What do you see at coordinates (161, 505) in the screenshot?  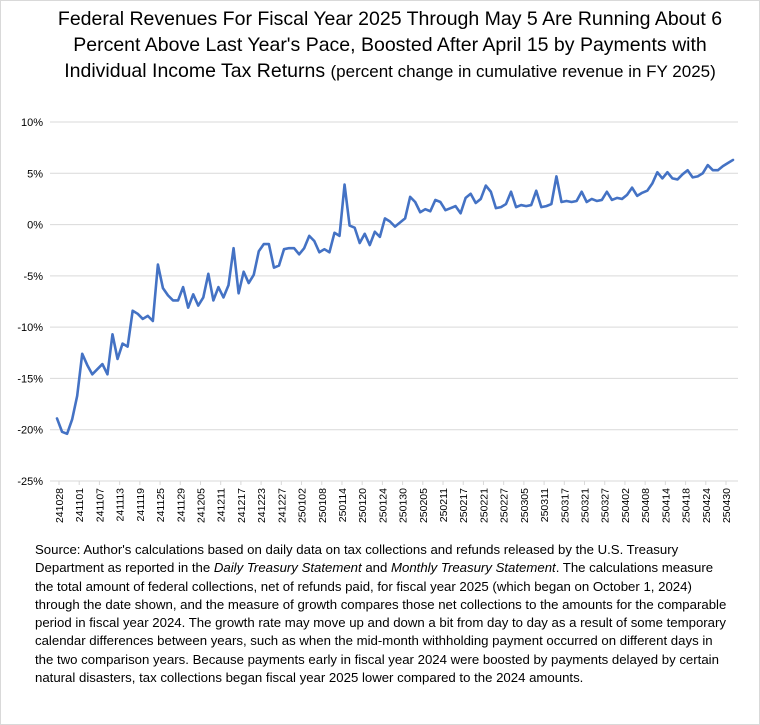 I see `x-tick-label: 241125` at bounding box center [161, 505].